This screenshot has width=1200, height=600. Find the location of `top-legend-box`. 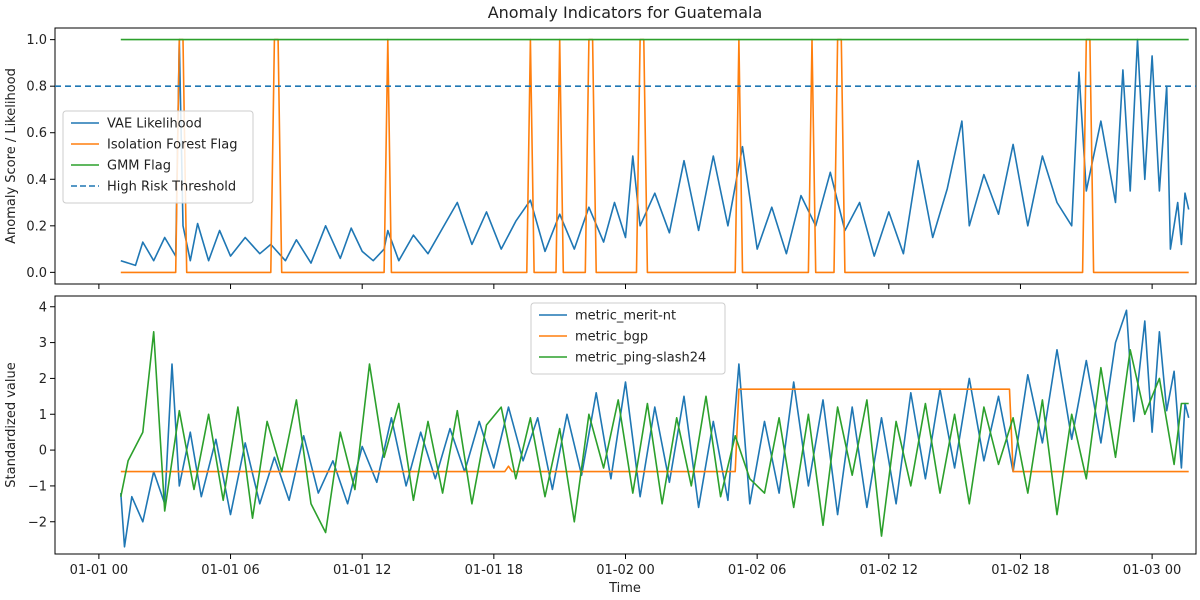

top-legend-box is located at coordinates (158, 157).